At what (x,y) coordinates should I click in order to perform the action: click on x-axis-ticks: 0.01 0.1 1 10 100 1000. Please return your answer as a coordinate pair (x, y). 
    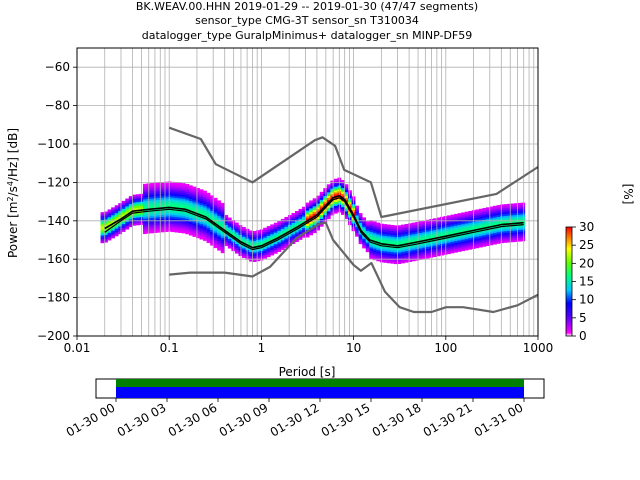
    Looking at the image, I should click on (308, 345).